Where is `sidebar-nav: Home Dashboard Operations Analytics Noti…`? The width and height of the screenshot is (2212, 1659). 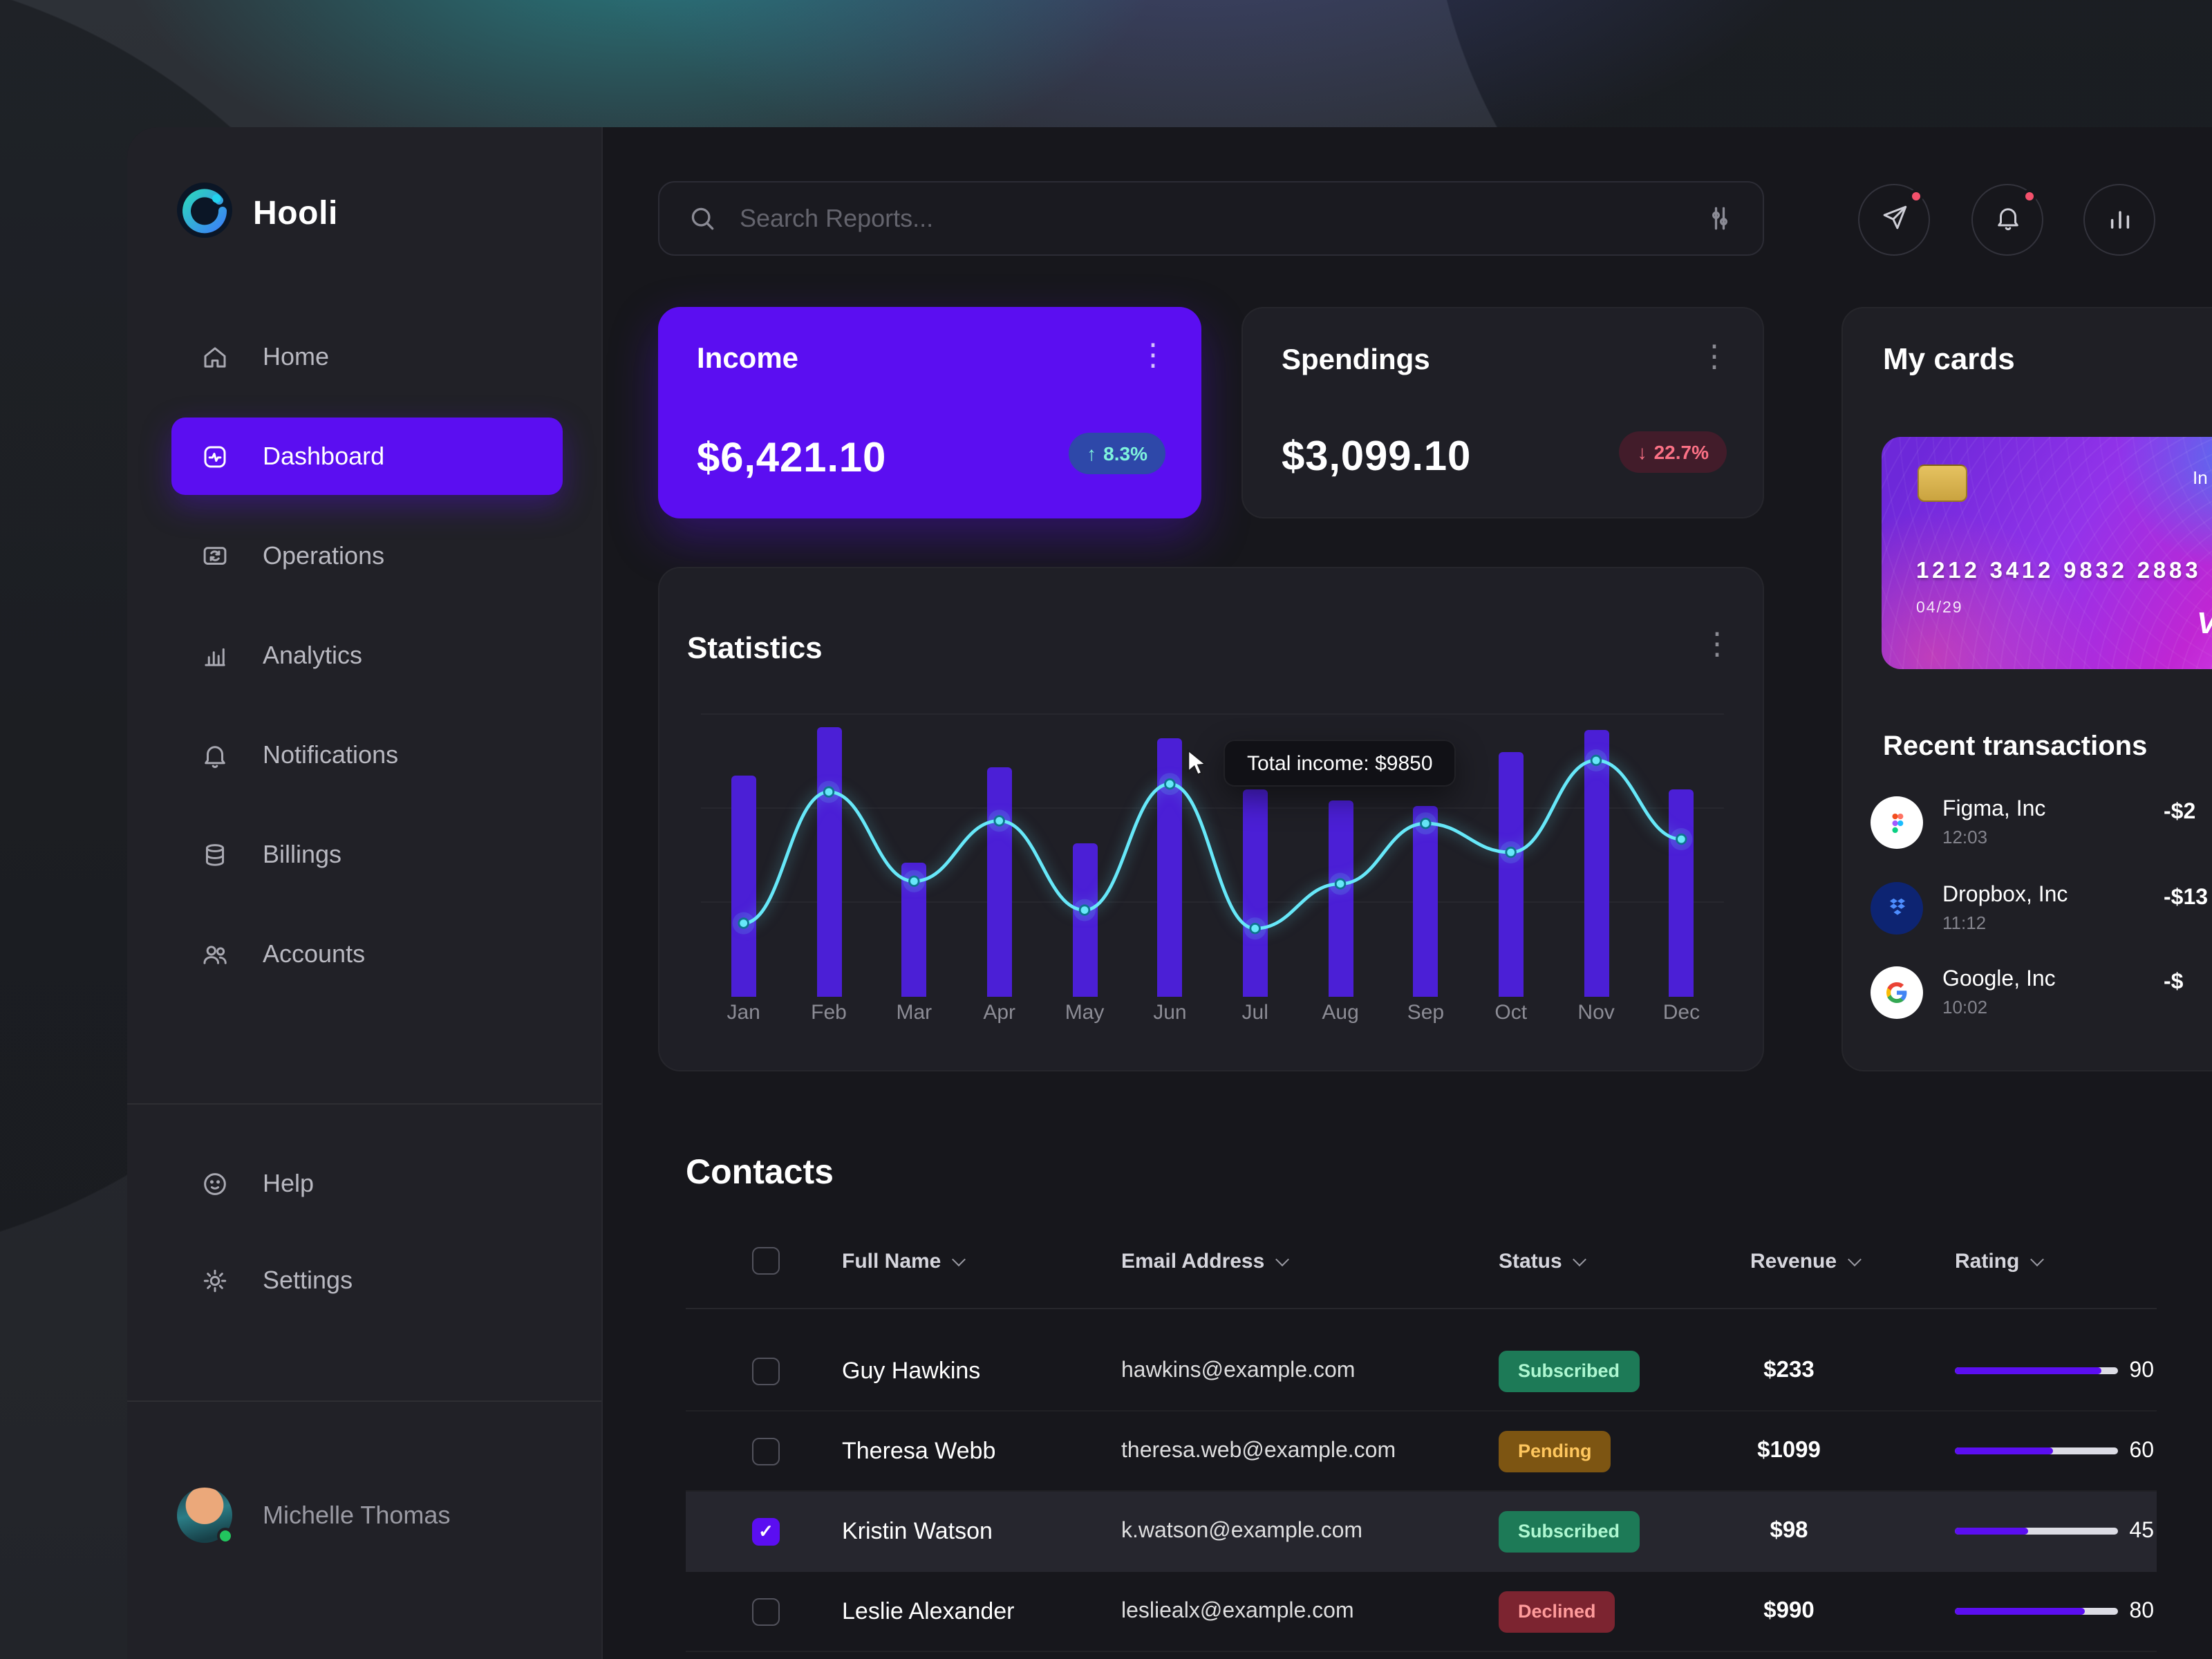
sidebar-nav: Home Dashboard Operations Analytics Noti… is located at coordinates (364, 656).